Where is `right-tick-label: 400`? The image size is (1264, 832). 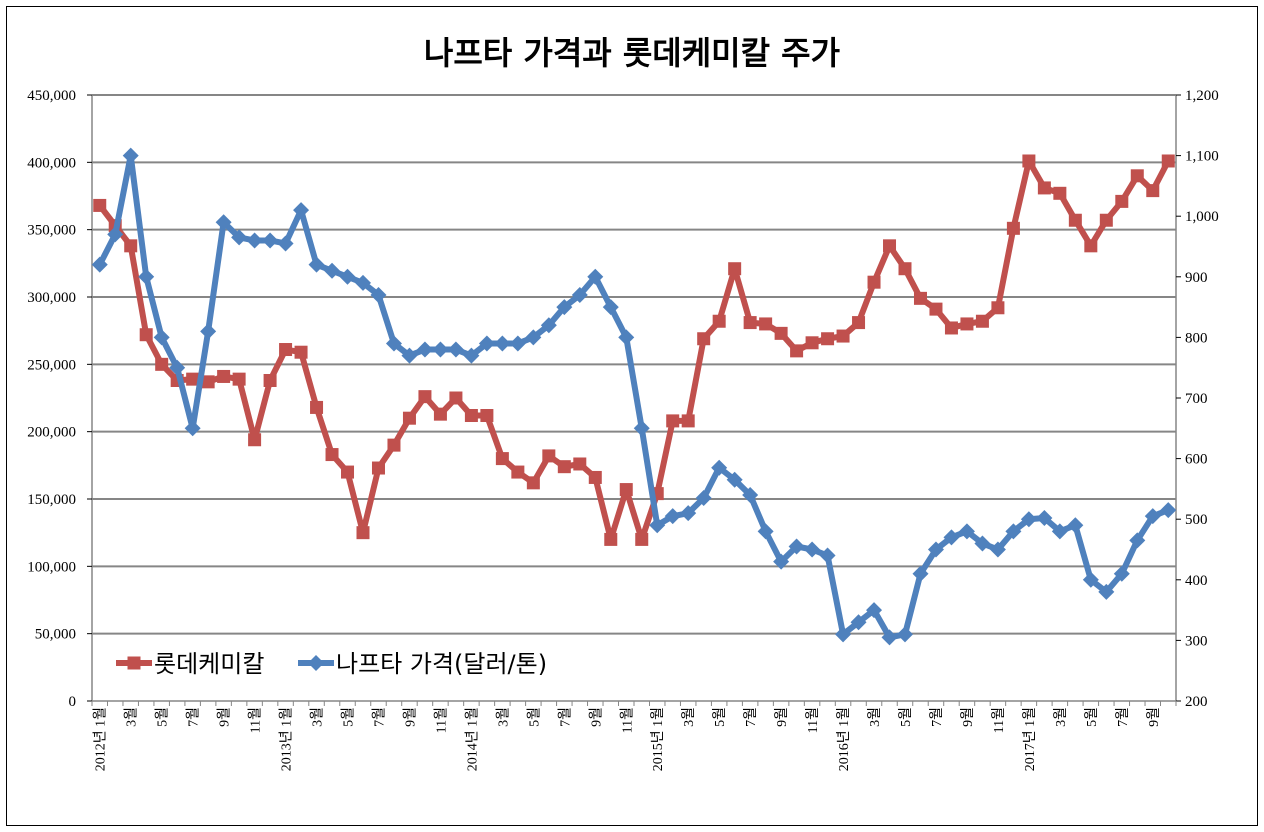 right-tick-label: 400 is located at coordinates (1196, 581).